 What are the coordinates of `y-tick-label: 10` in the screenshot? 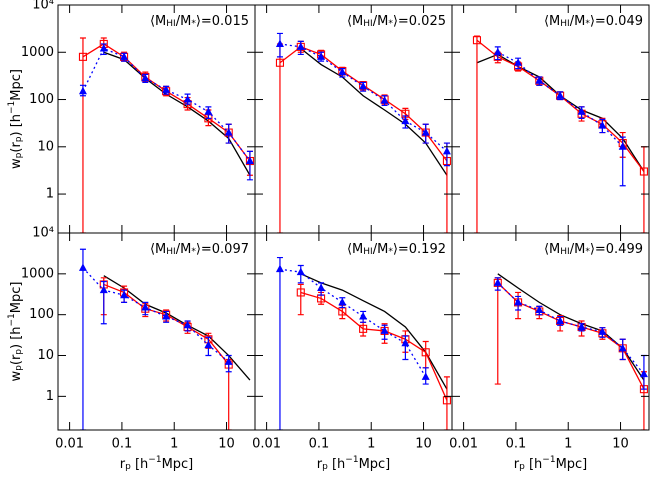 It's located at (45, 355).